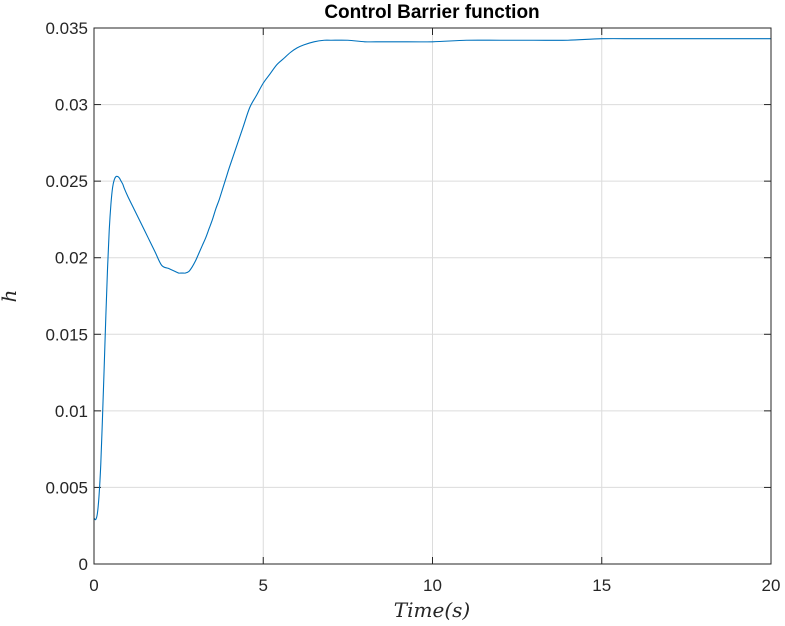 The height and width of the screenshot is (626, 785). What do you see at coordinates (66, 296) in the screenshot?
I see `y-tick-labels: 0 0.005 0.01 0.015 0.02 0.025 0.03 0.035` at bounding box center [66, 296].